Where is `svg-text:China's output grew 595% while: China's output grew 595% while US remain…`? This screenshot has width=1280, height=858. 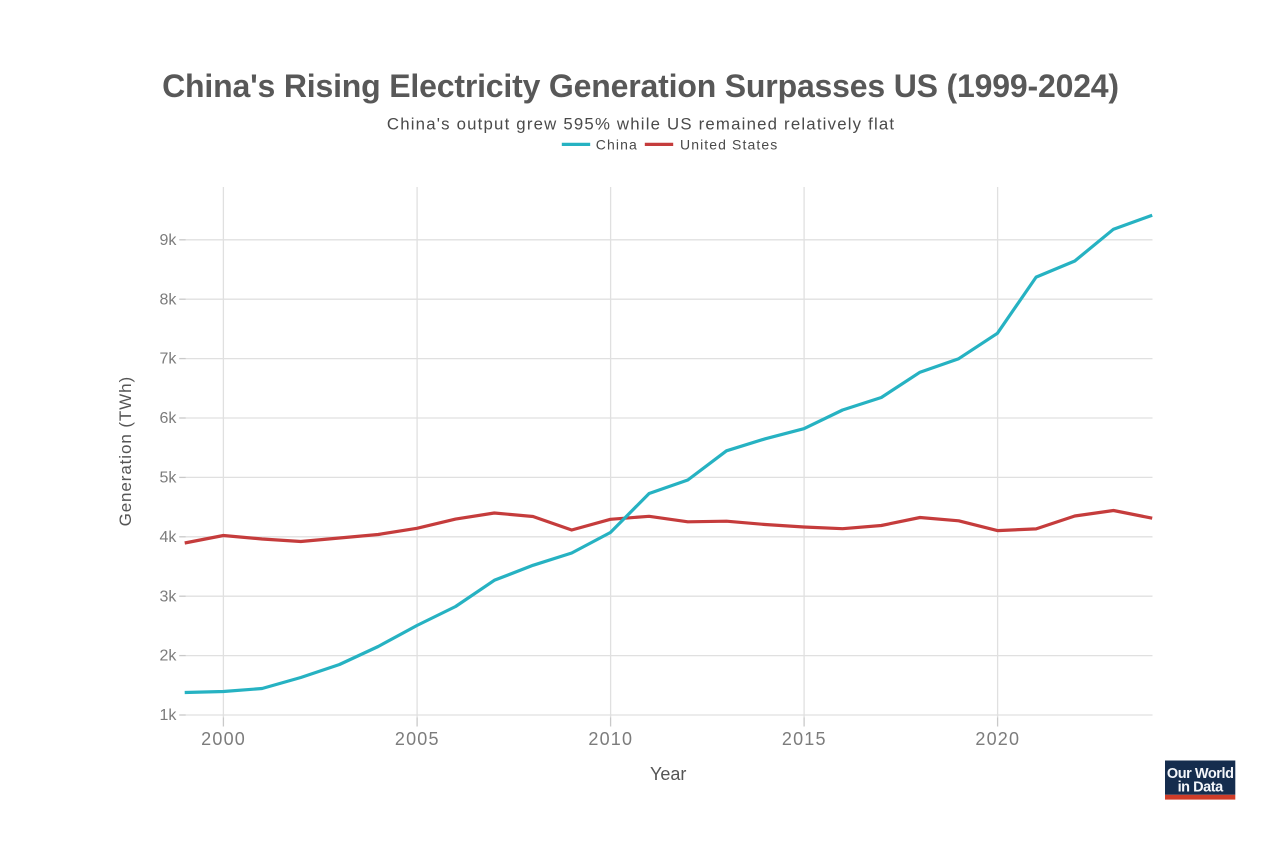
svg-text:China's output grew 595% while: China's output grew 595% while US remain… is located at coordinates (641, 124).